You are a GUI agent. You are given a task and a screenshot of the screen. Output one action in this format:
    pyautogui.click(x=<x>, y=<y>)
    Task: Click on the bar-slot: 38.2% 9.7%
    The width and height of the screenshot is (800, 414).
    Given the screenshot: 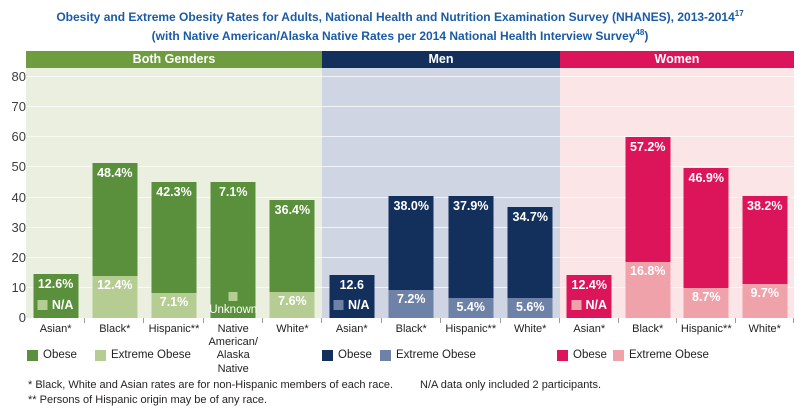 What is the action you would take?
    pyautogui.click(x=765, y=193)
    